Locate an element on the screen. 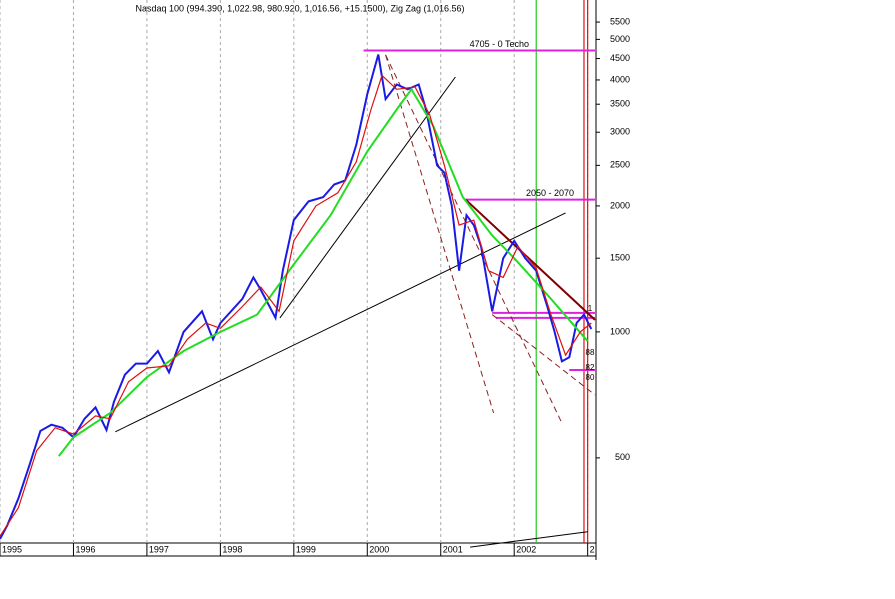  y-tick-label: 4000 is located at coordinates (620, 79).